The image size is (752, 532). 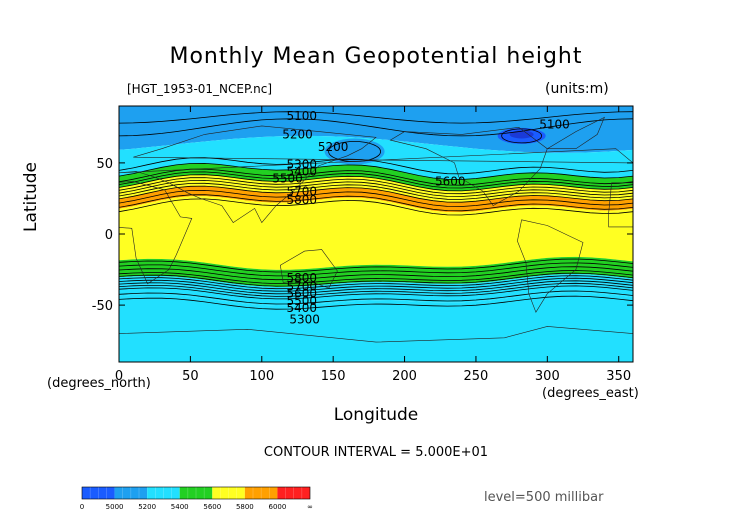 I want to click on coastline-antarctica, so click(x=376, y=344).